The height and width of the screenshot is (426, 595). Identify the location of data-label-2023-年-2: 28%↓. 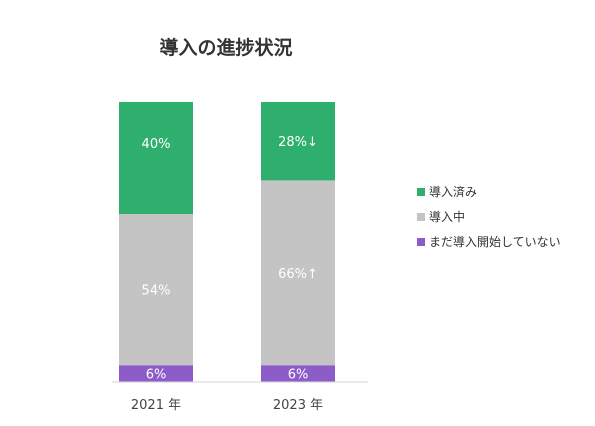
(298, 142).